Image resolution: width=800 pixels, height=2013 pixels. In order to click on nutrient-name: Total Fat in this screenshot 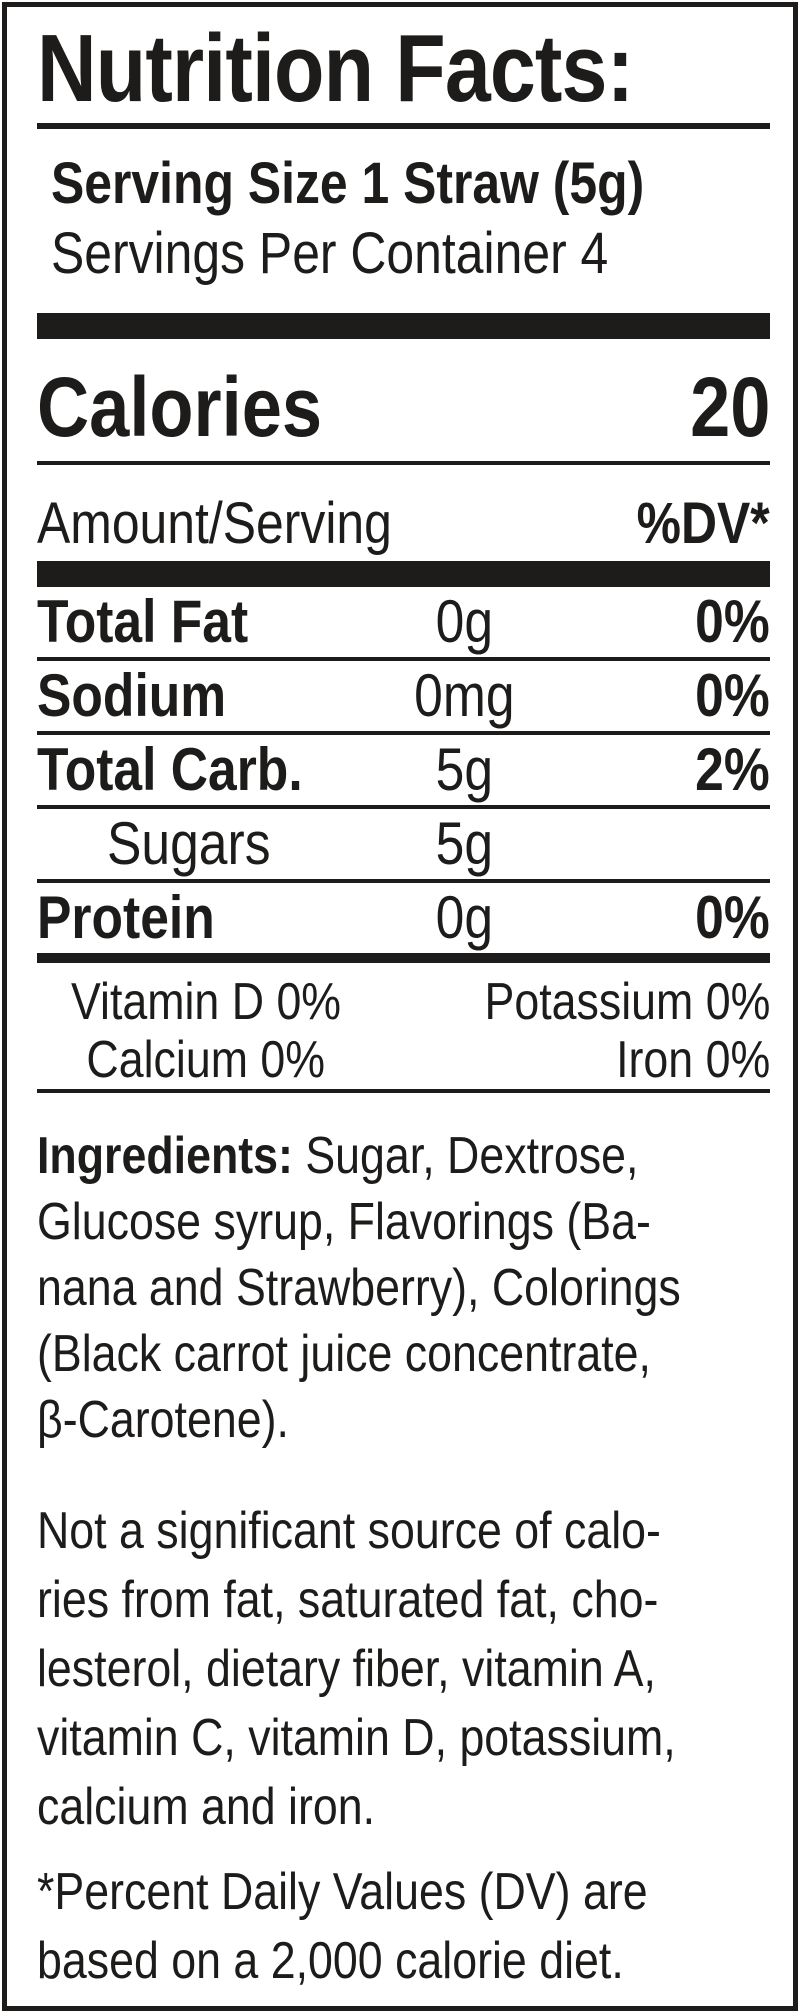, I will do `click(143, 621)`.